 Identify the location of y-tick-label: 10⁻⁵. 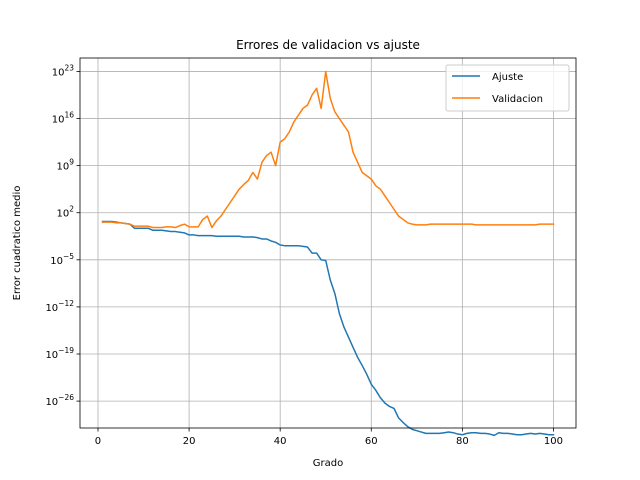
(62, 259).